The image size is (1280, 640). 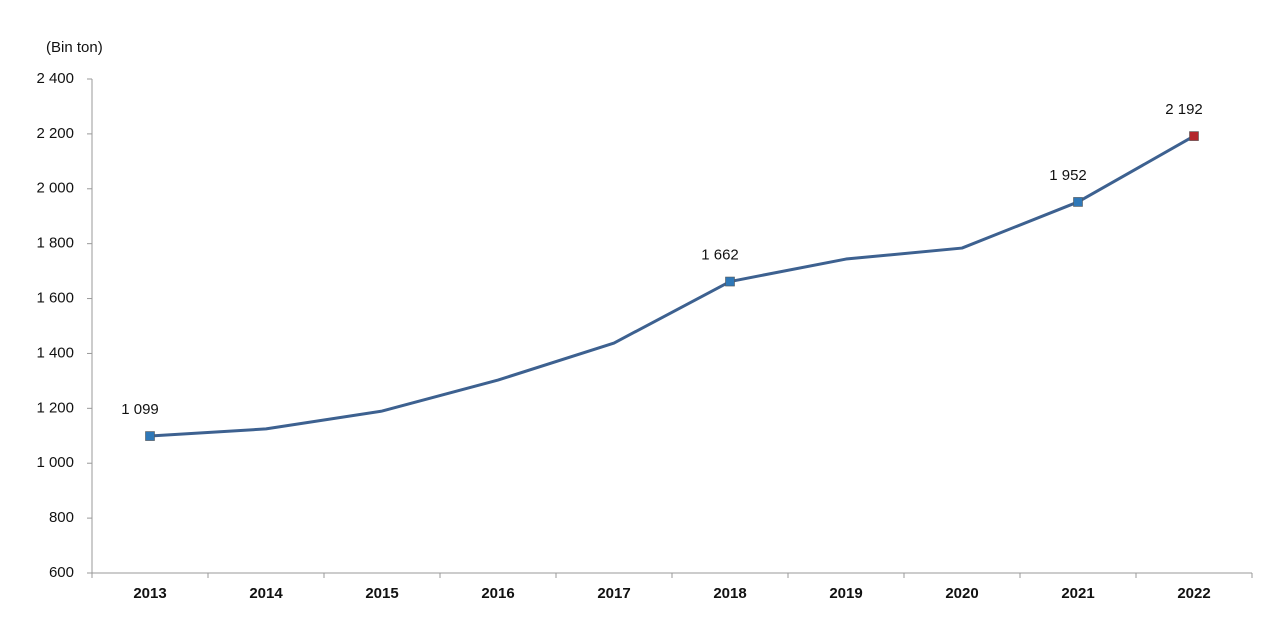 I want to click on data-label: 1 662, so click(x=720, y=255).